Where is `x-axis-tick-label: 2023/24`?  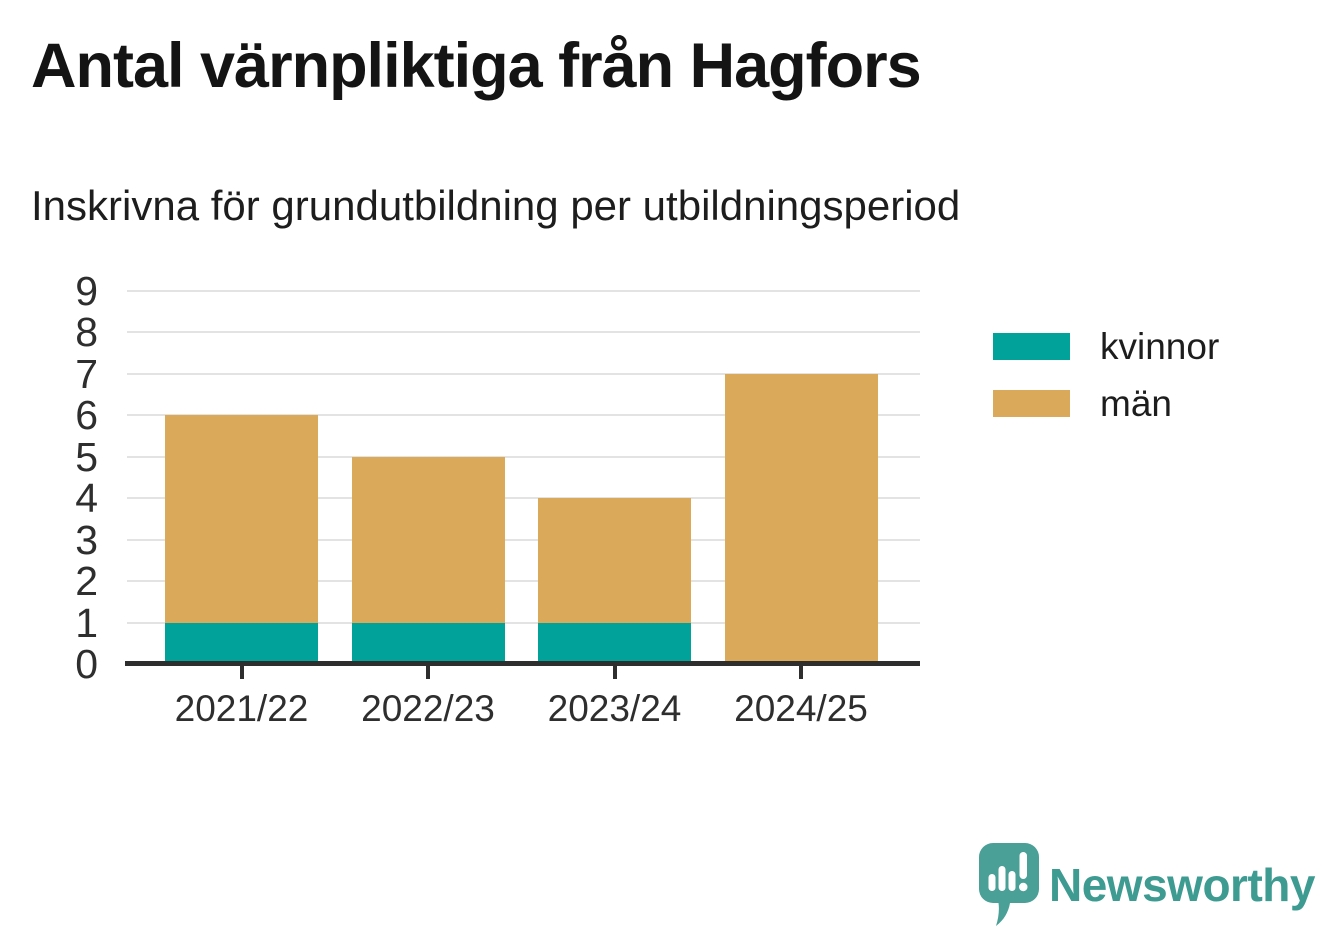
x-axis-tick-label: 2023/24 is located at coordinates (614, 708).